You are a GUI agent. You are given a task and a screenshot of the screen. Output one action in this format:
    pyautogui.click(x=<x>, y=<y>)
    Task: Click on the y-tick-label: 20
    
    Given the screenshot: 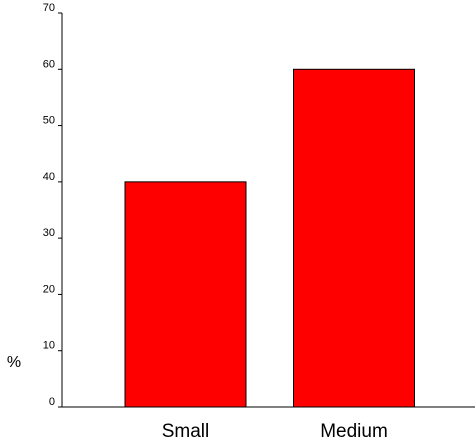 What is the action you would take?
    pyautogui.click(x=49, y=289)
    